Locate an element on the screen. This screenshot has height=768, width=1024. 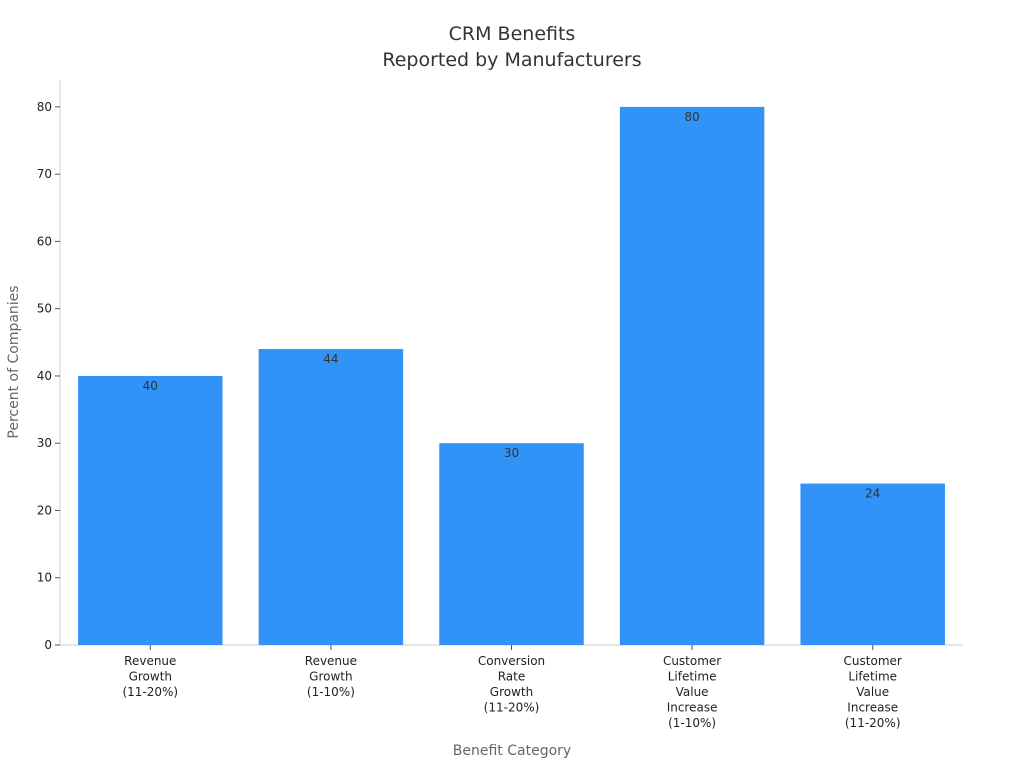
x-tick-label: Customer Lifetime Value Increase (11-20%) is located at coordinates (873, 692).